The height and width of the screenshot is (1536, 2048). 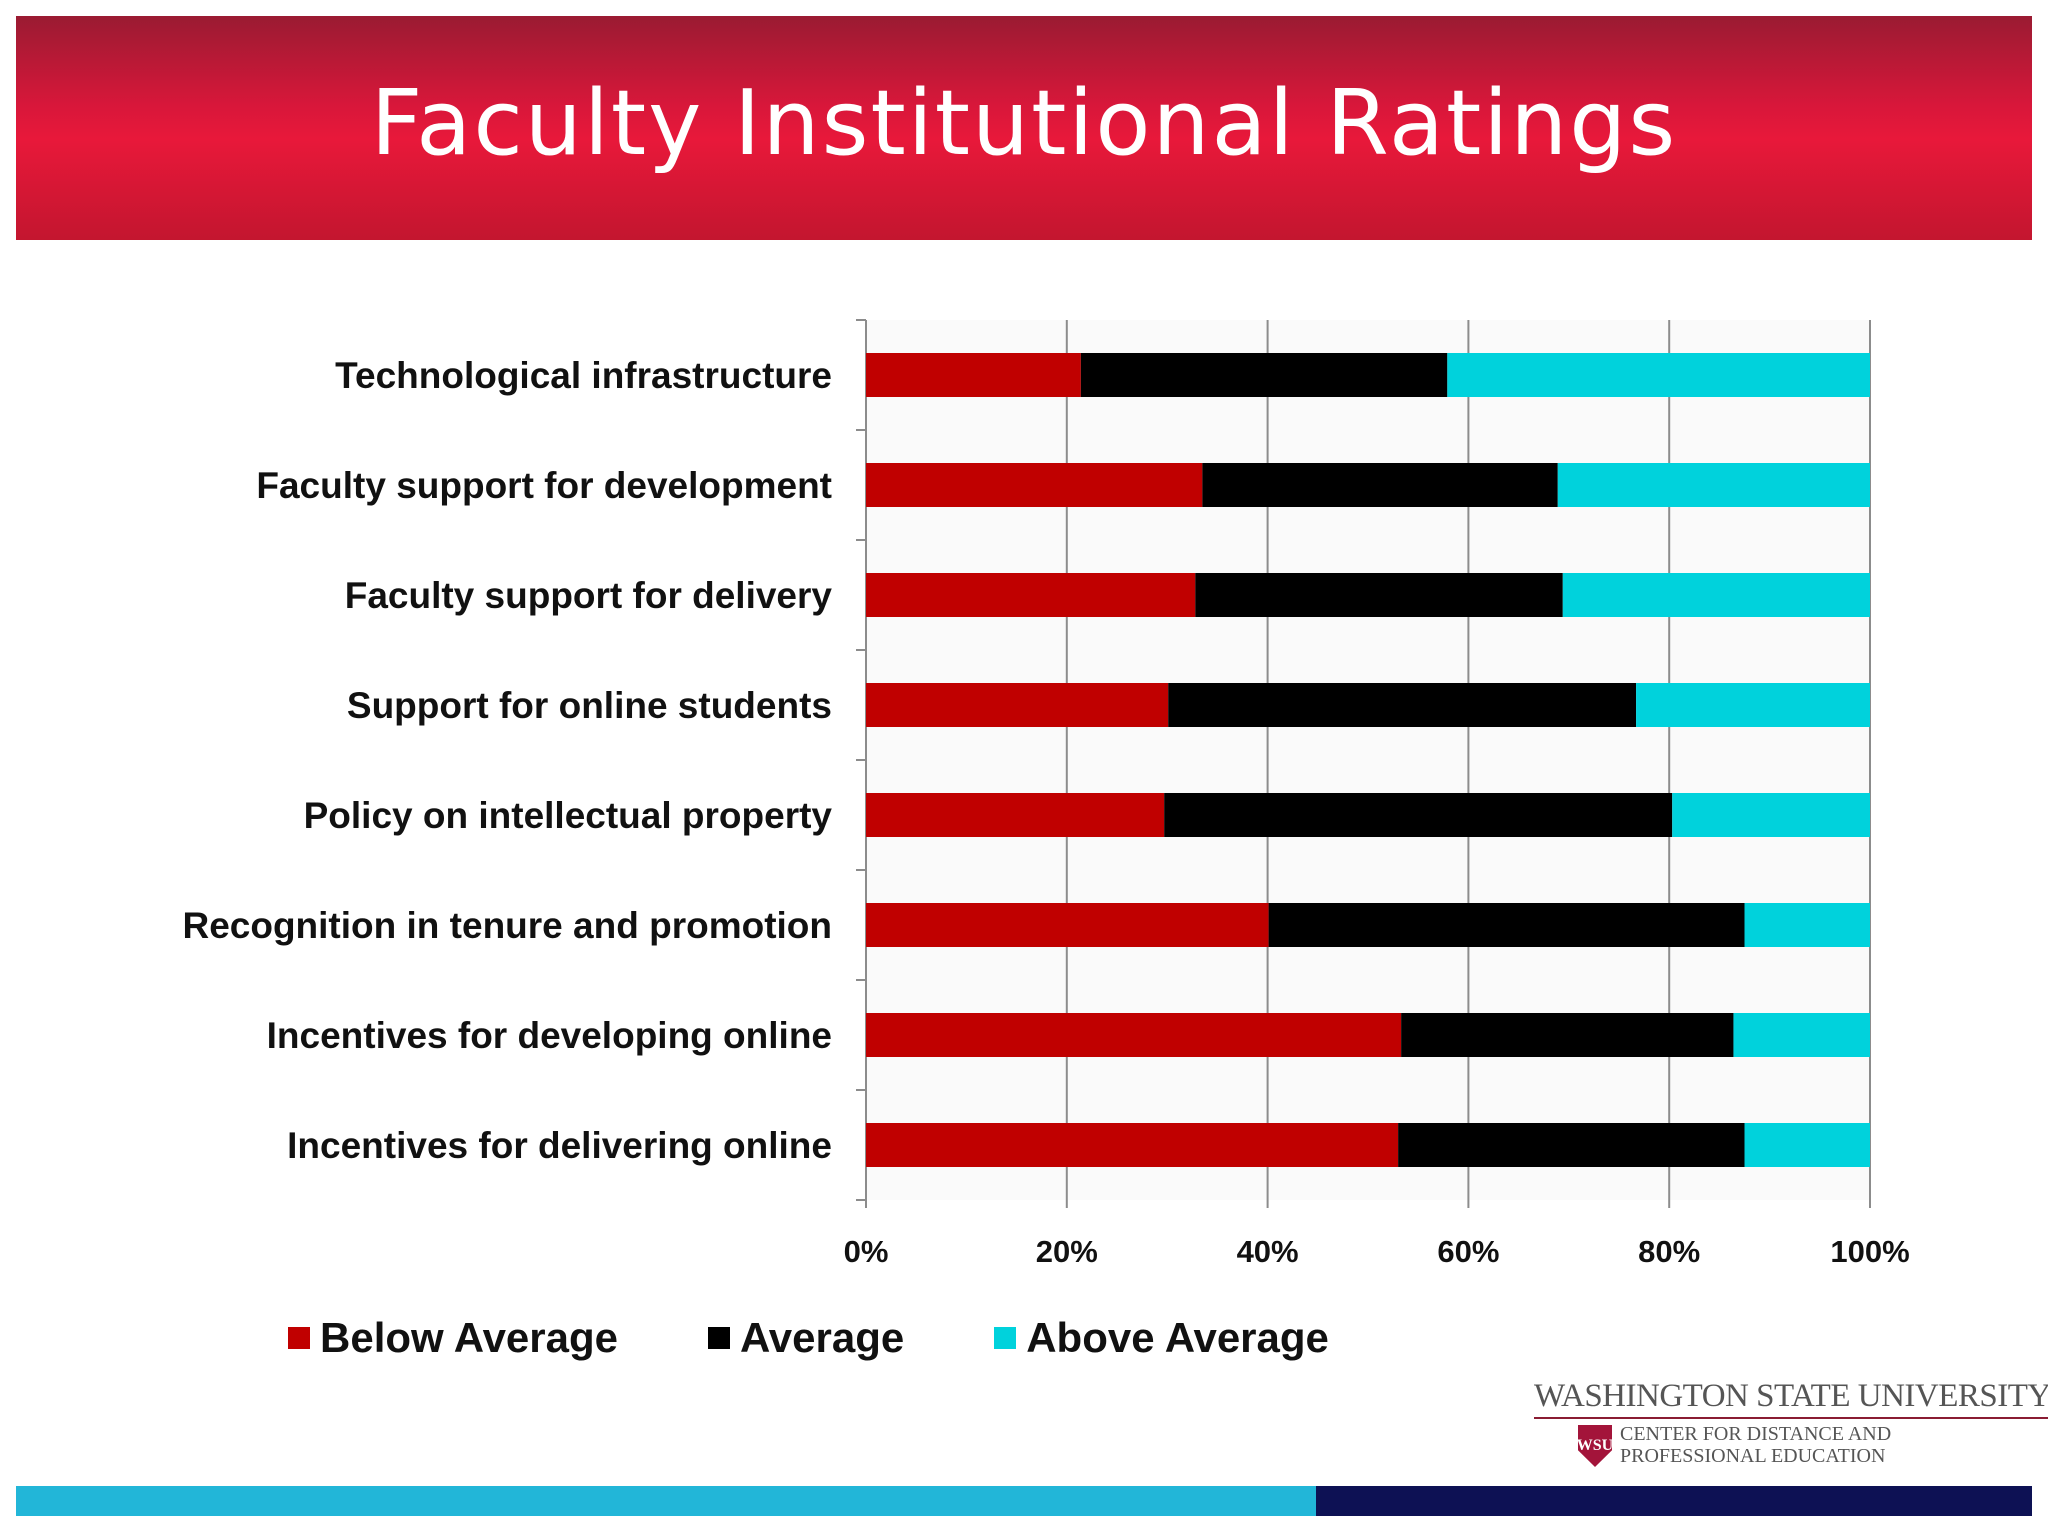 What do you see at coordinates (583, 375) in the screenshot?
I see `category-label: Technological infrastructure` at bounding box center [583, 375].